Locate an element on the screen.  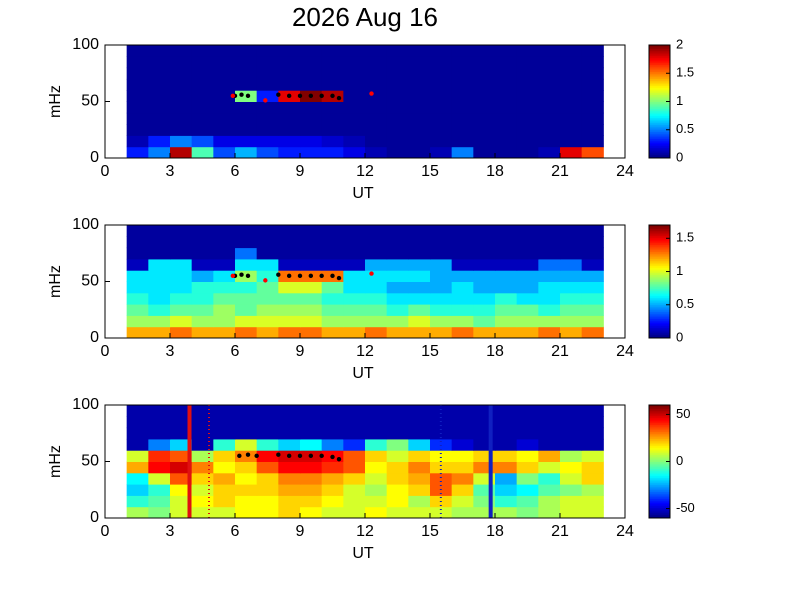
y-axis-label: mHz is located at coordinates (55, 101).